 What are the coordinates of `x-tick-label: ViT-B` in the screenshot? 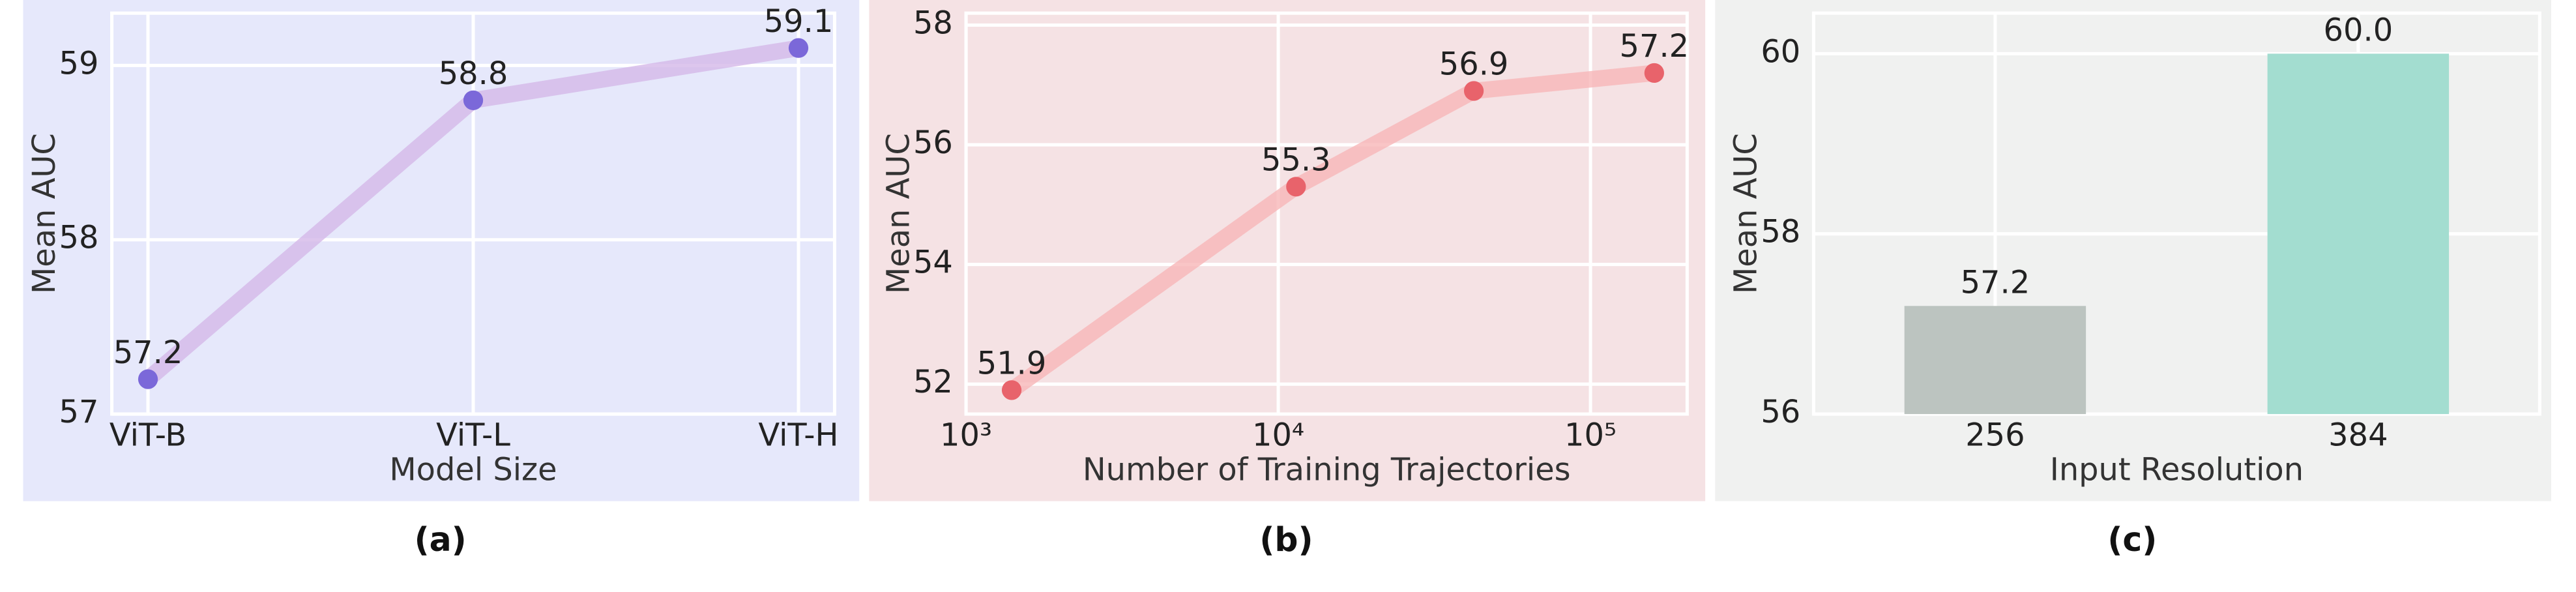 It's located at (148, 435).